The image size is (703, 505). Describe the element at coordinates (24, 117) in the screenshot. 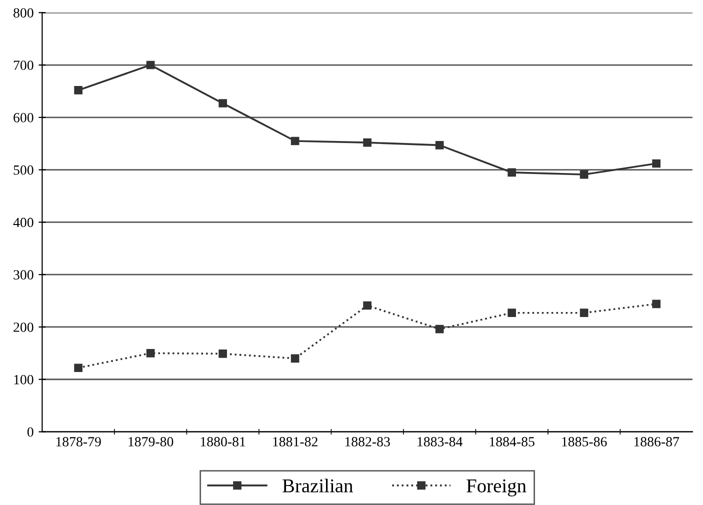

I see `y-tick-label: 600` at that location.